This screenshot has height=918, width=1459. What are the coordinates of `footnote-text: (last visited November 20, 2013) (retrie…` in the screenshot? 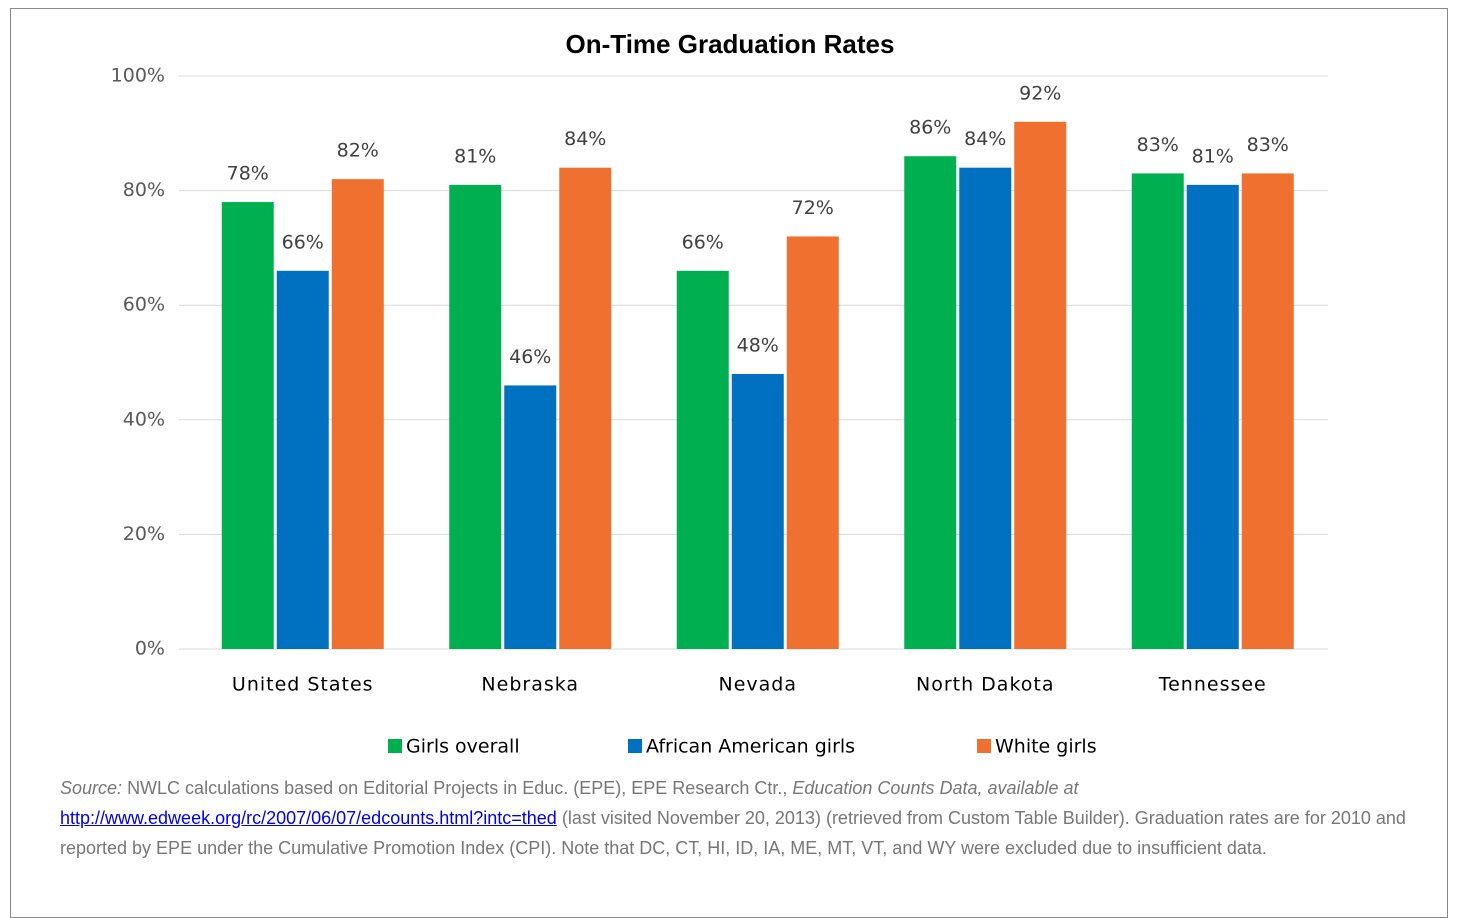 It's located at (733, 833).